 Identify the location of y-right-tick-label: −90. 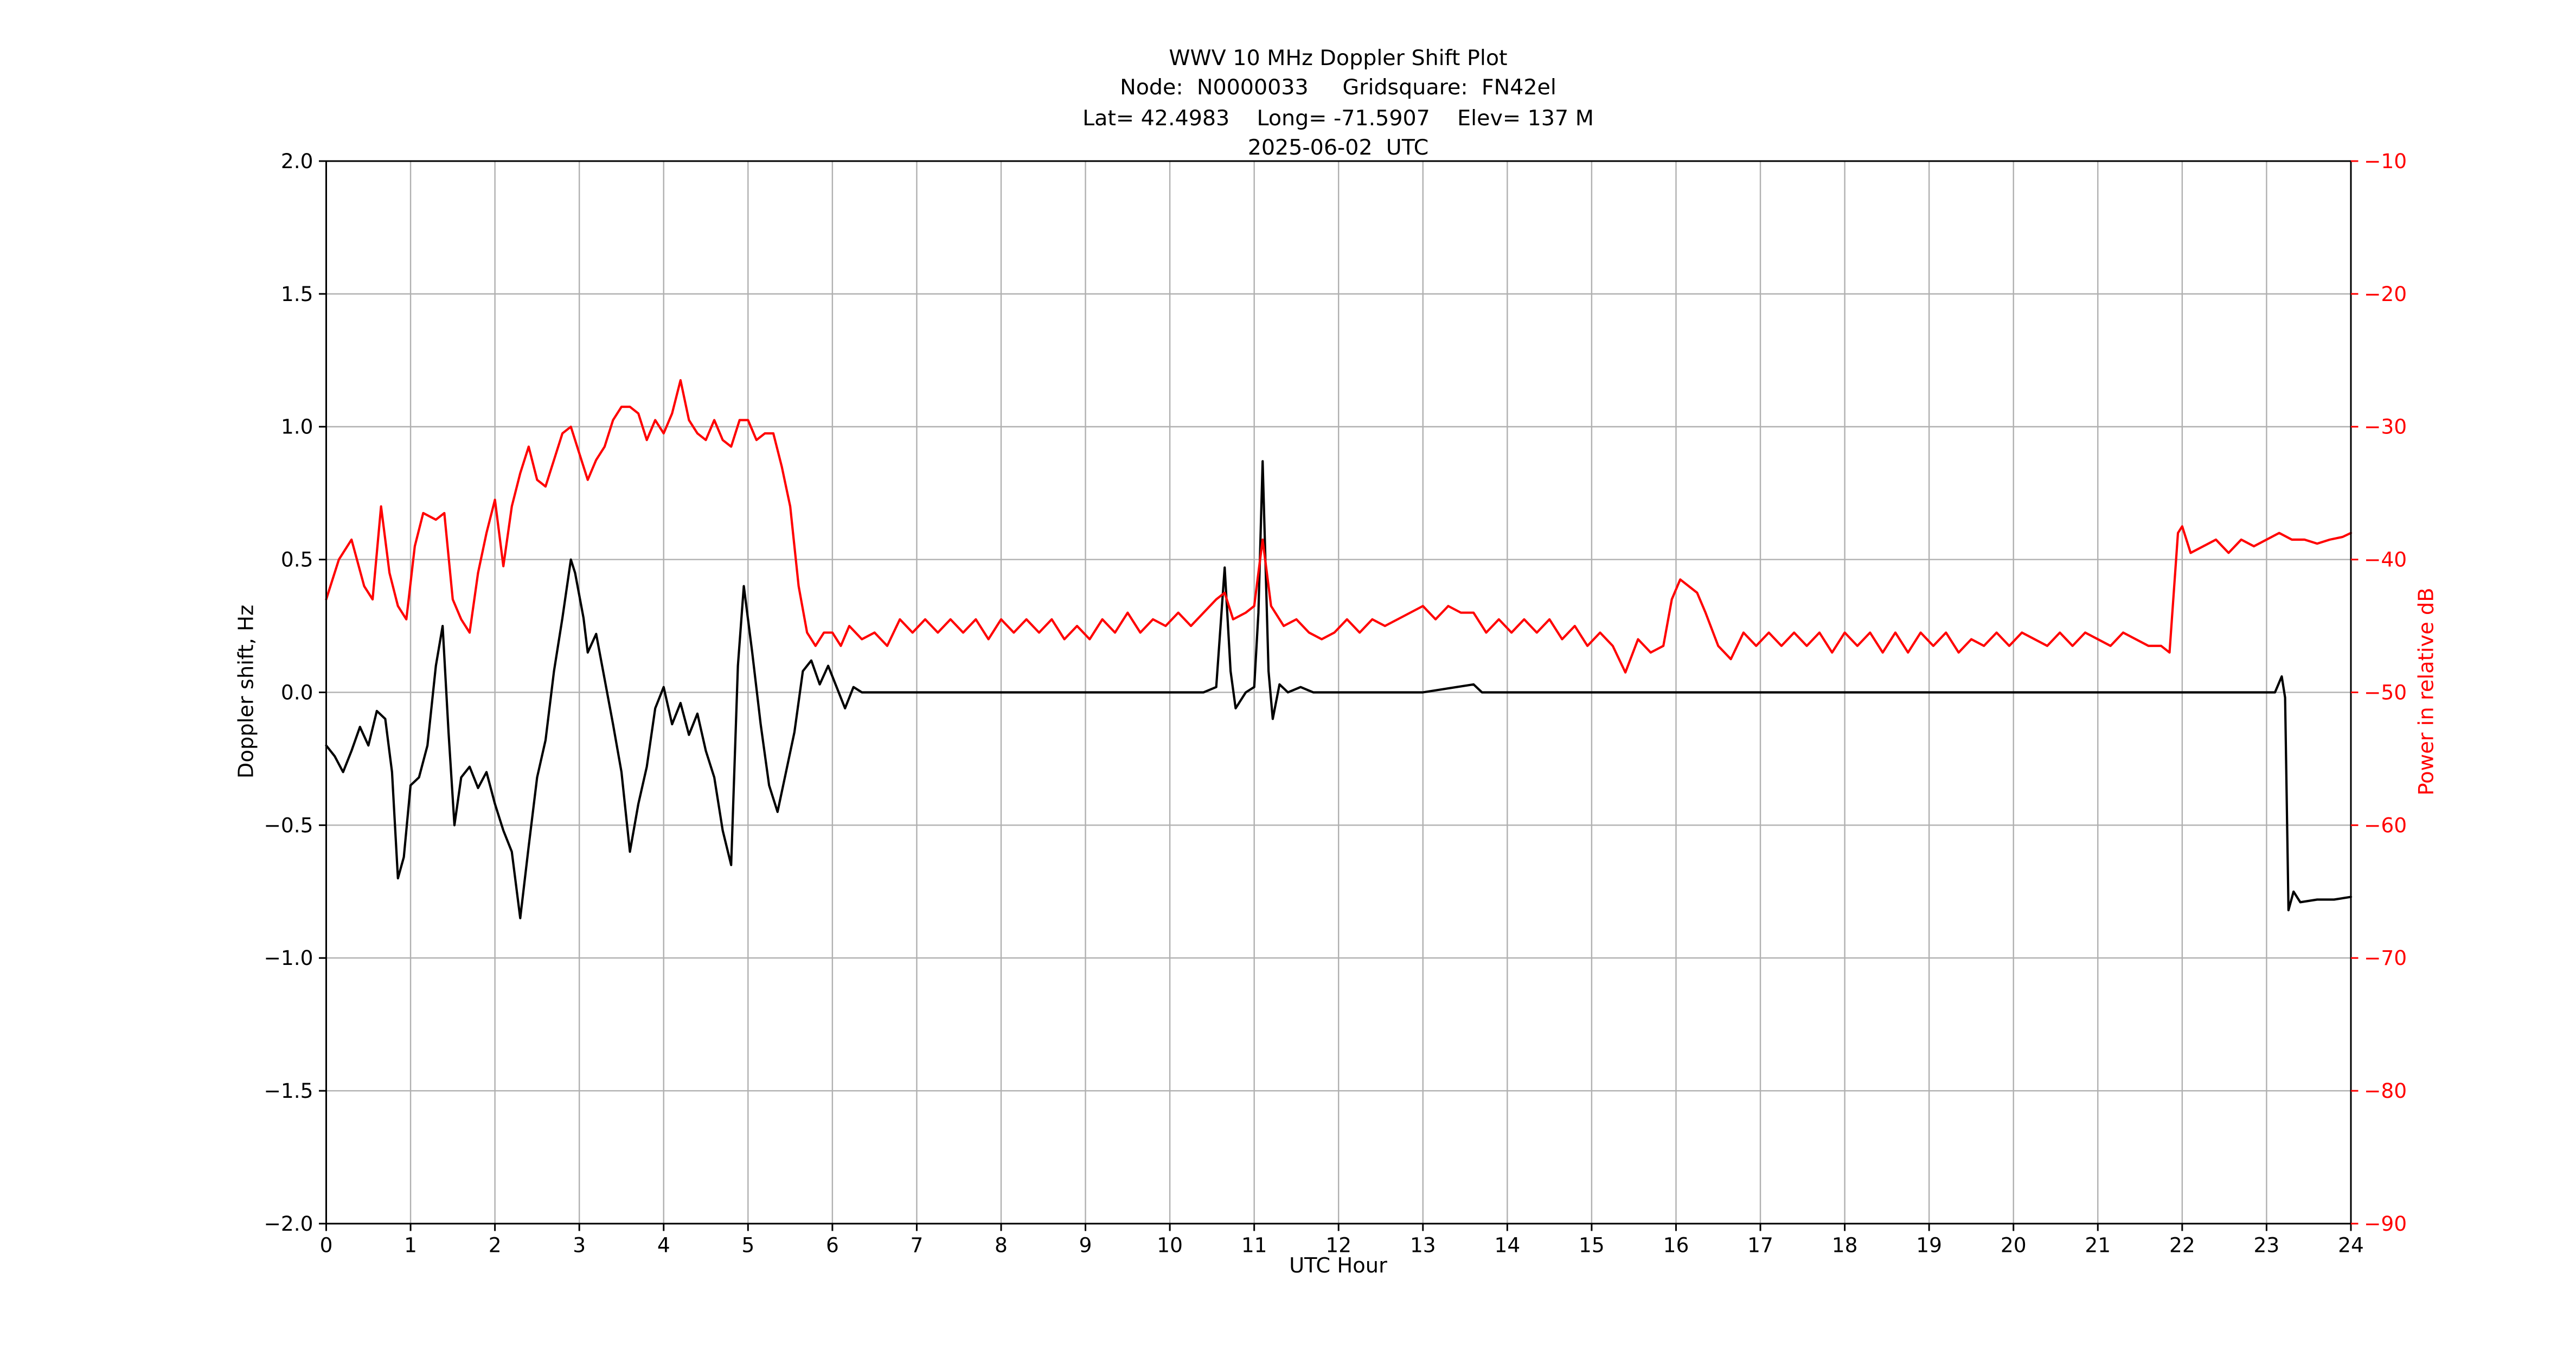
(2385, 1224).